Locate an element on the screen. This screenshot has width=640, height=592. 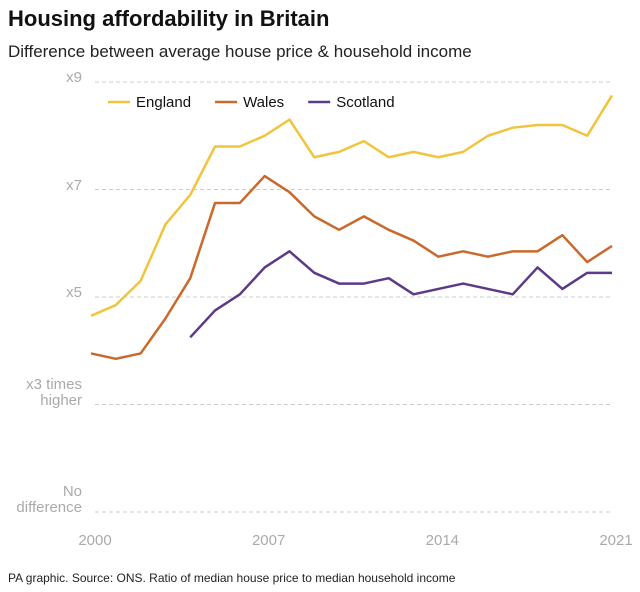
y-tick-label: x5 is located at coordinates (74, 292).